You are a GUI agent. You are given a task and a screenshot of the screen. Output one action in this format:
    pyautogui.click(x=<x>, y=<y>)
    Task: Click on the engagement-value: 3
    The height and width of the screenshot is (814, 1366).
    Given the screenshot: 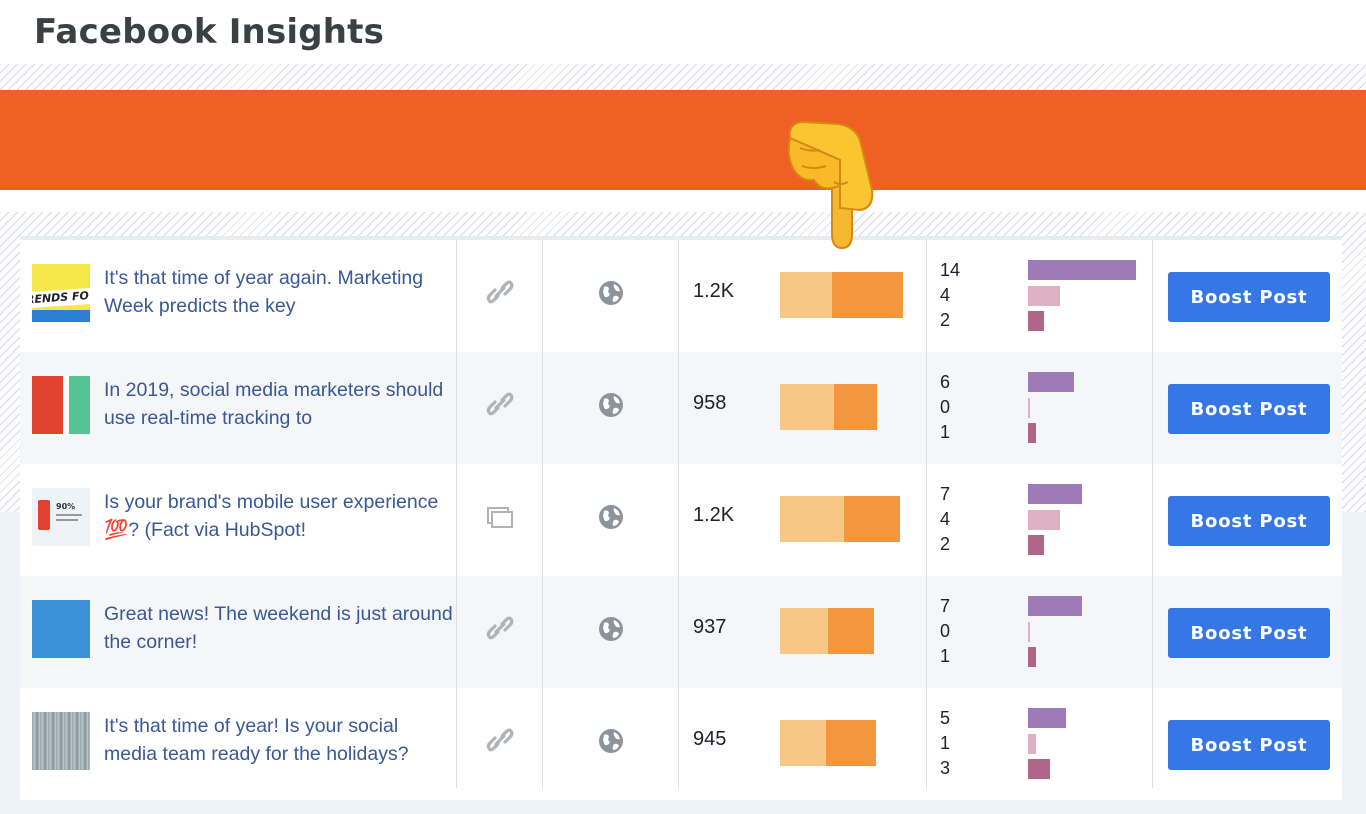 What is the action you would take?
    pyautogui.click(x=945, y=768)
    